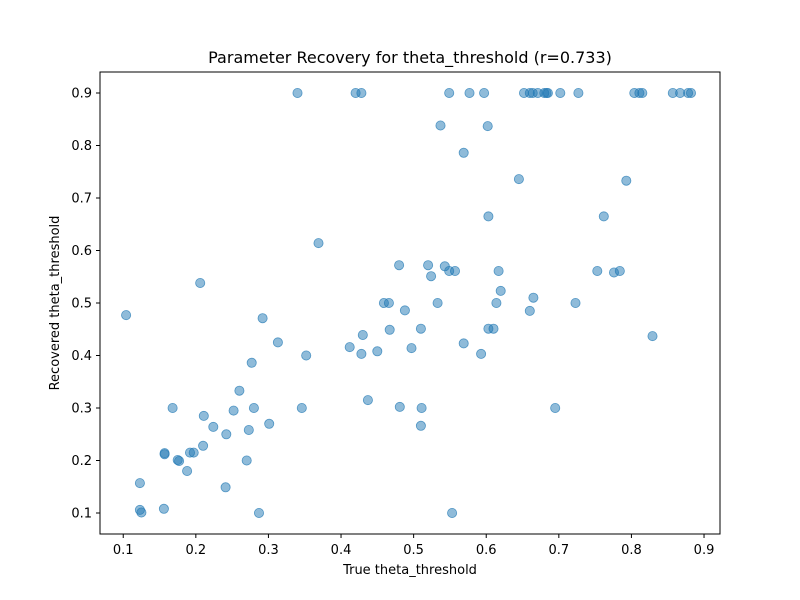 This screenshot has width=800, height=600. Describe the element at coordinates (55, 303) in the screenshot. I see `y-axis-title: Recovered theta_threshold` at that location.